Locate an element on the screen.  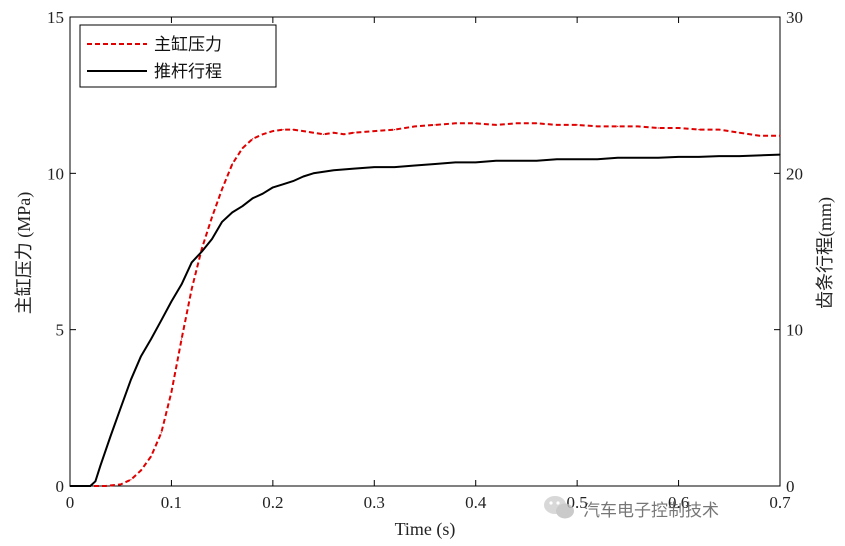
watermark: 汽车电子控制技术 is located at coordinates (631, 508).